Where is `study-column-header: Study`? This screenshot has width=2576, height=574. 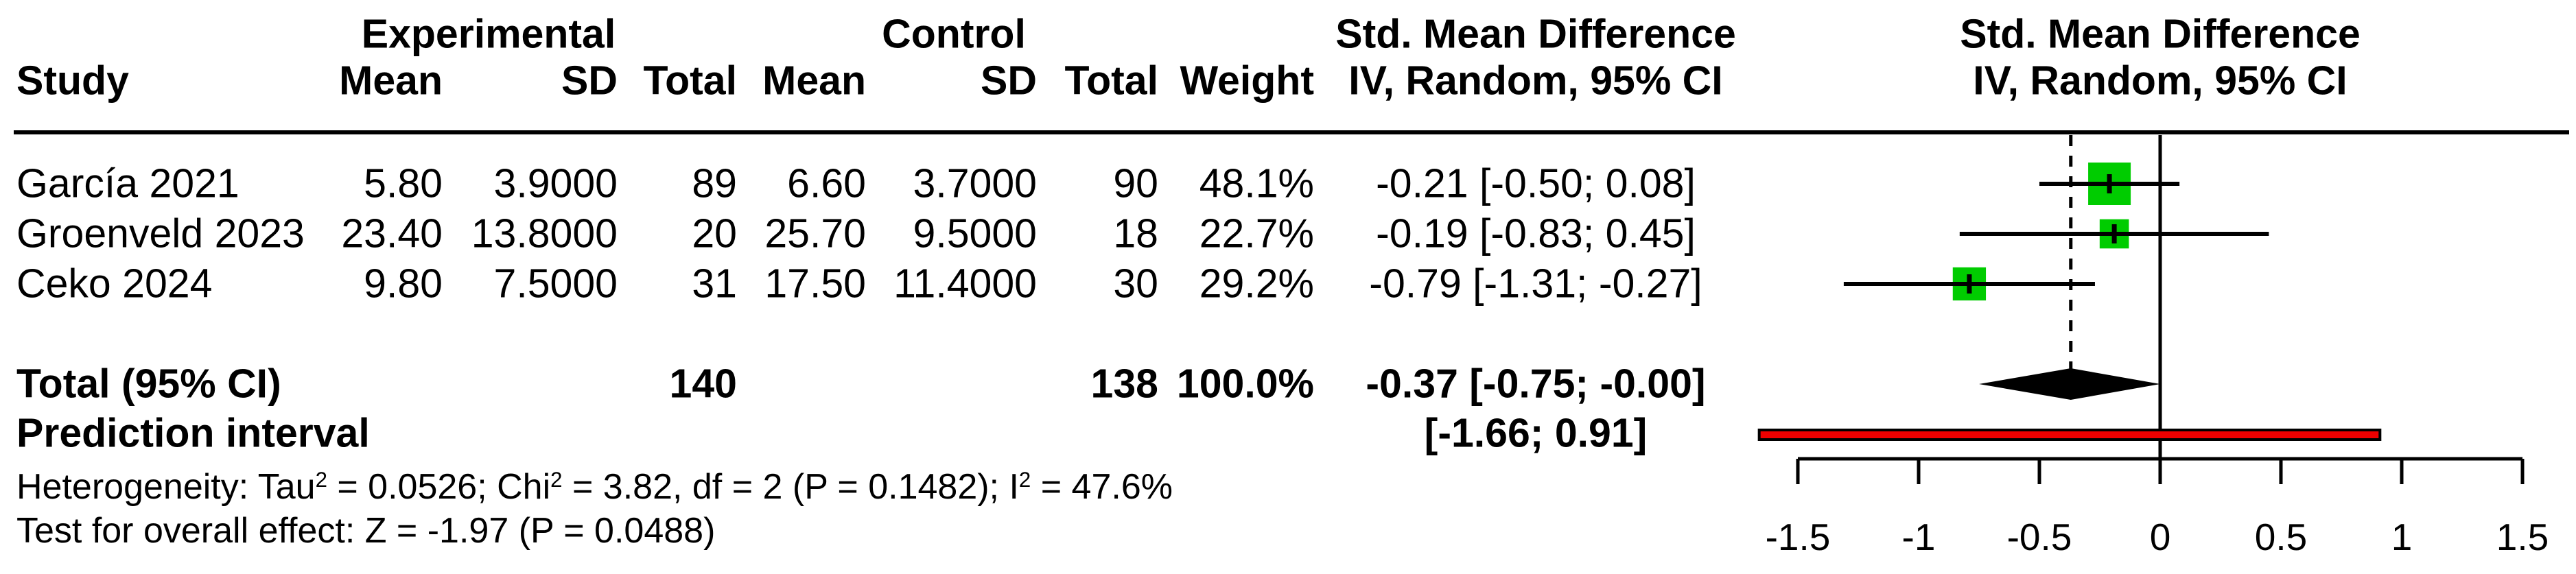 study-column-header: Study is located at coordinates (72, 81).